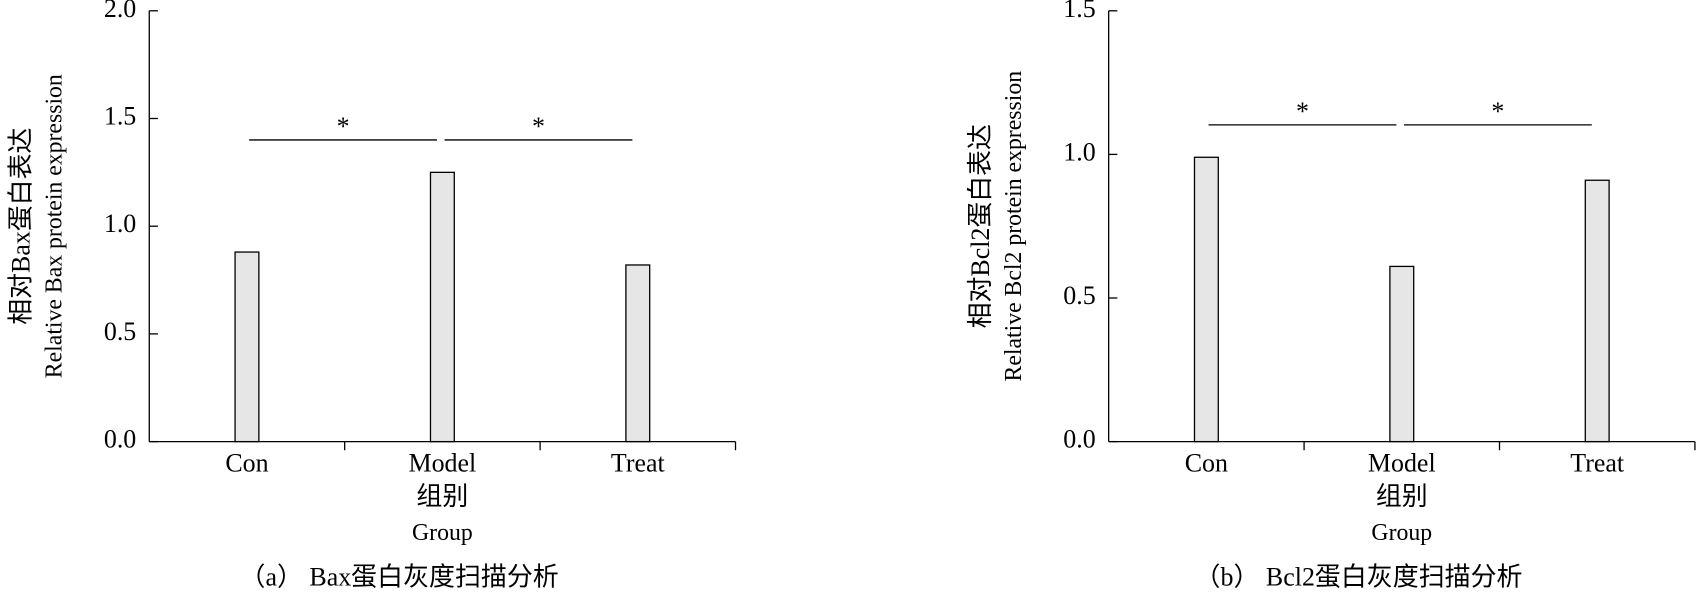 This screenshot has height=596, width=1696. What do you see at coordinates (1014, 226) in the screenshot?
I see `y-axis-title-en: Relative Bcl2 protein expression` at bounding box center [1014, 226].